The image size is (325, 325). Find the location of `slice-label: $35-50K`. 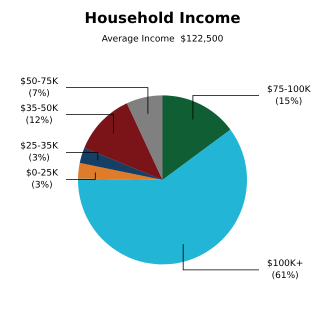

slice-label: $35-50K is located at coordinates (40, 109).